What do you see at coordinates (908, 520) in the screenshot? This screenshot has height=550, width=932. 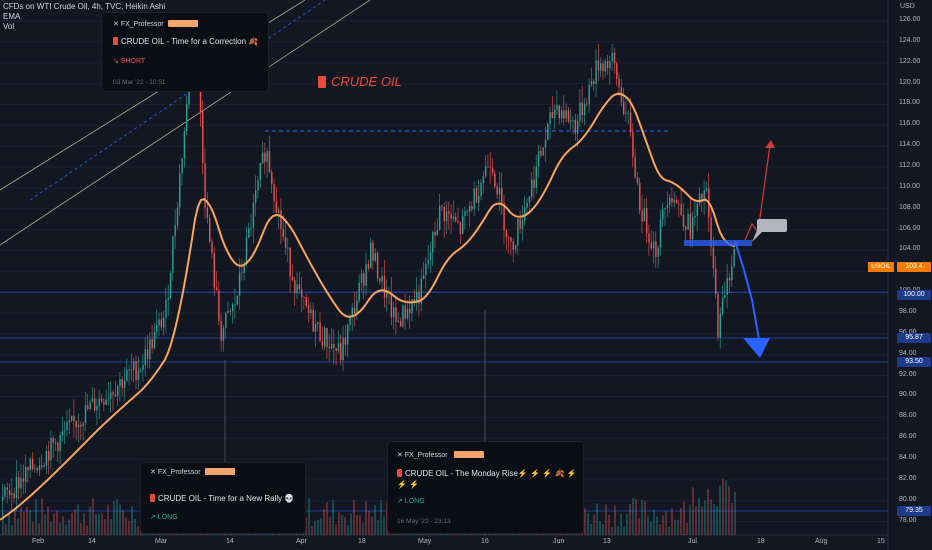 I see `price-tick-label: 78.00` at bounding box center [908, 520].